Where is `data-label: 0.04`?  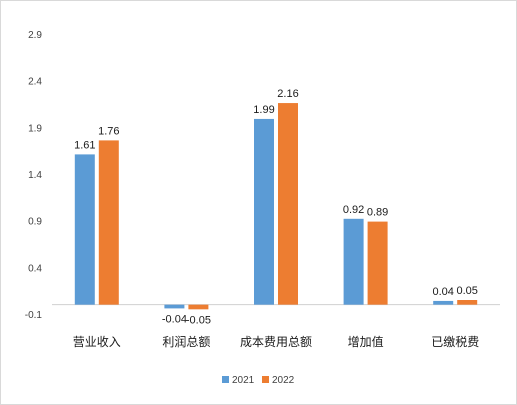 data-label: 0.04 is located at coordinates (442, 292).